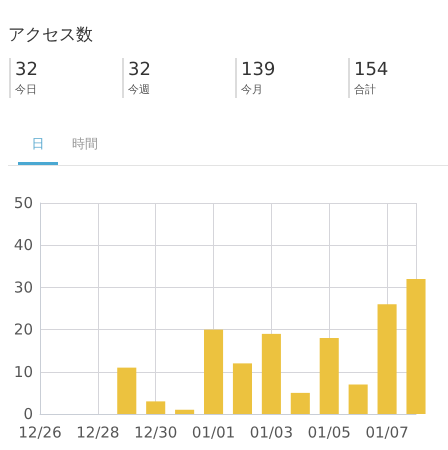 The height and width of the screenshot is (450, 448). I want to click on y-tick-label: 40, so click(23, 245).